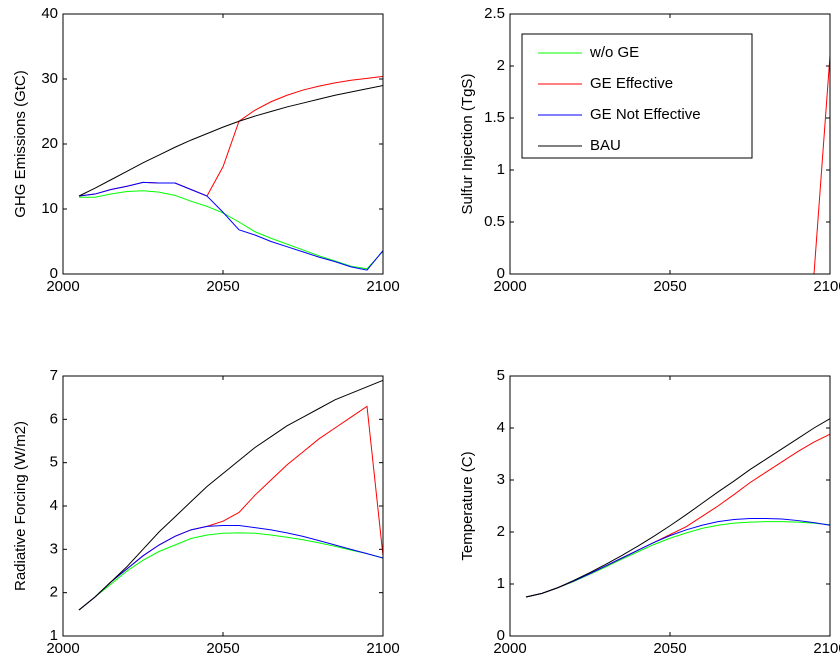 This screenshot has width=840, height=666. Describe the element at coordinates (467, 144) in the screenshot. I see `y-axis-label: Sulfur Injection (TgS)` at that location.